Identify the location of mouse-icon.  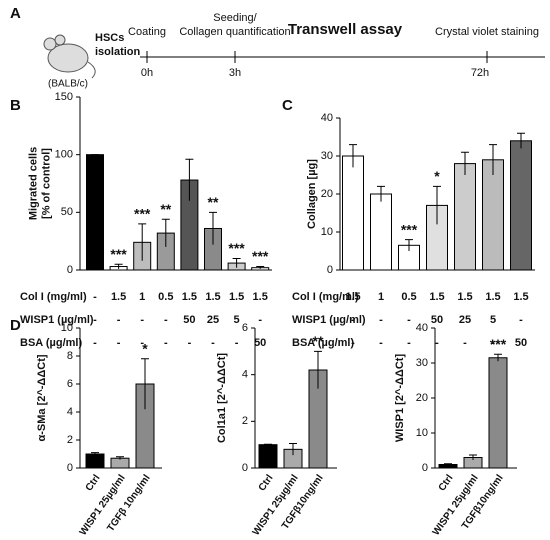
(69, 56).